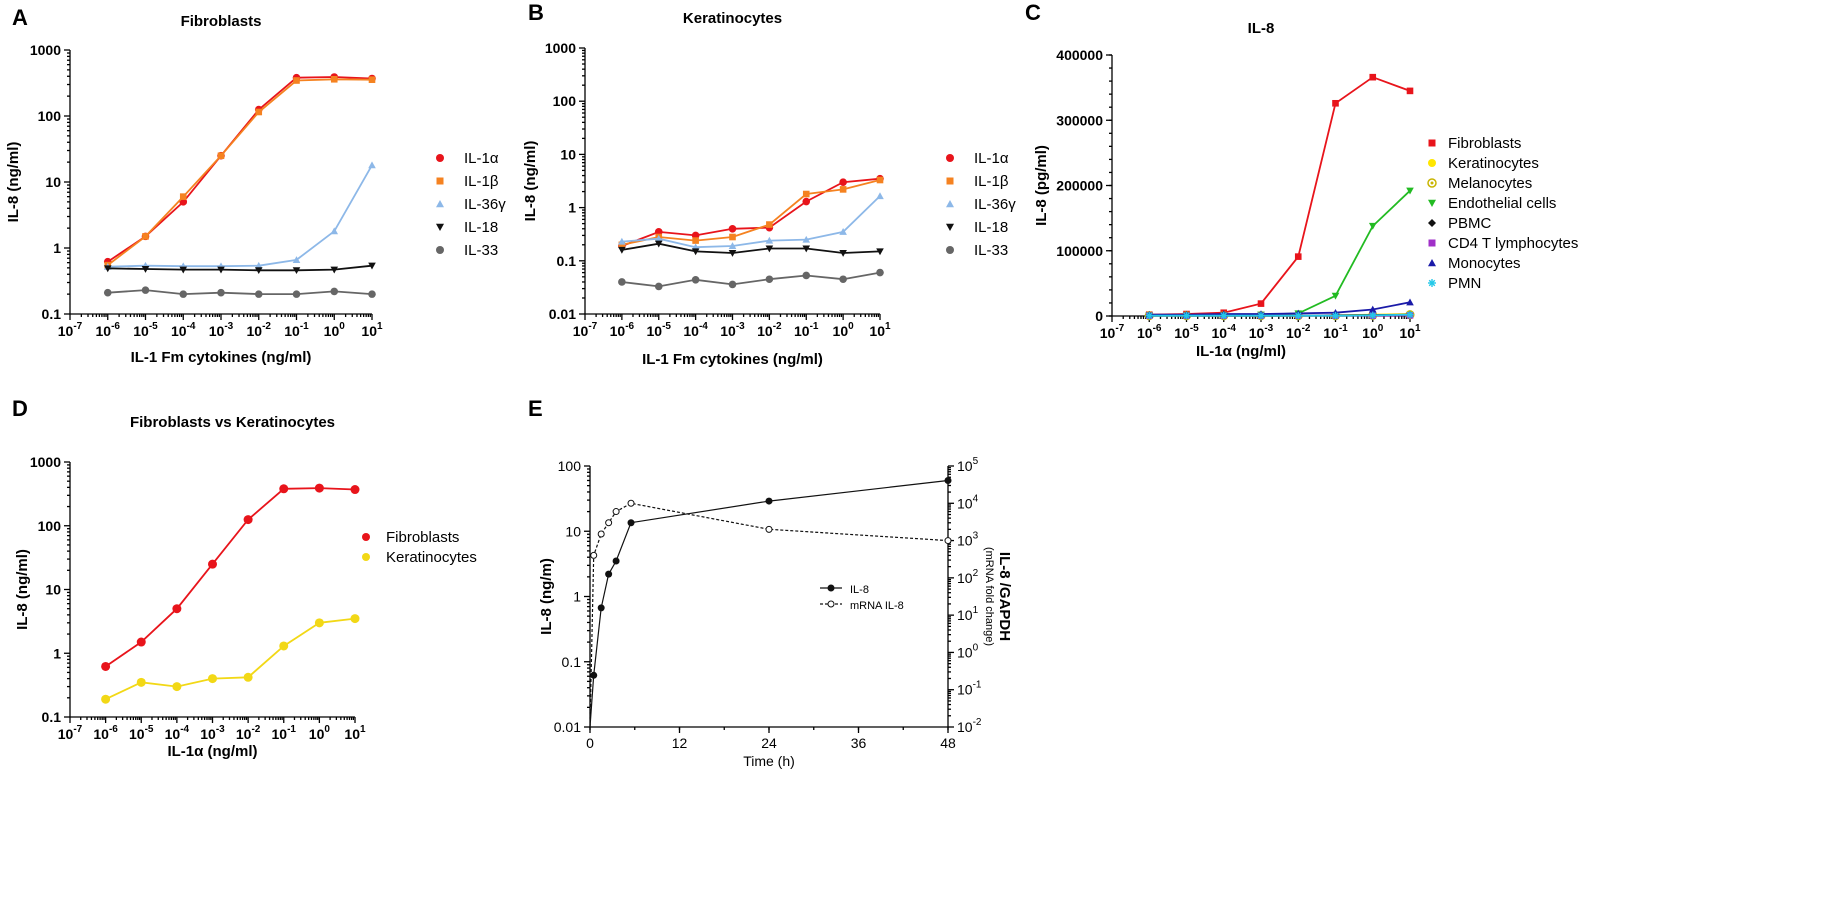 This screenshot has height=907, width=1847. What do you see at coordinates (989, 596) in the screenshot?
I see `y2-axis-sublabel: (mRNA fold change)` at bounding box center [989, 596].